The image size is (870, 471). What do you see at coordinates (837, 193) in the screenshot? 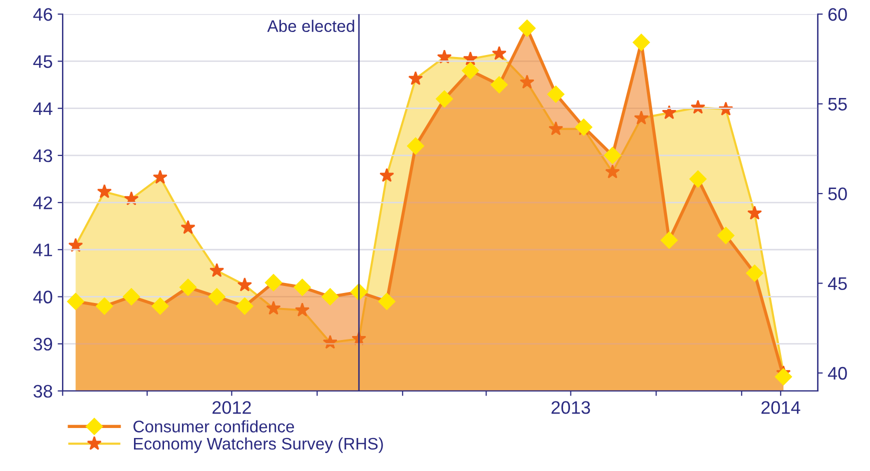
I see `y2-tick-label: 50` at bounding box center [837, 193].